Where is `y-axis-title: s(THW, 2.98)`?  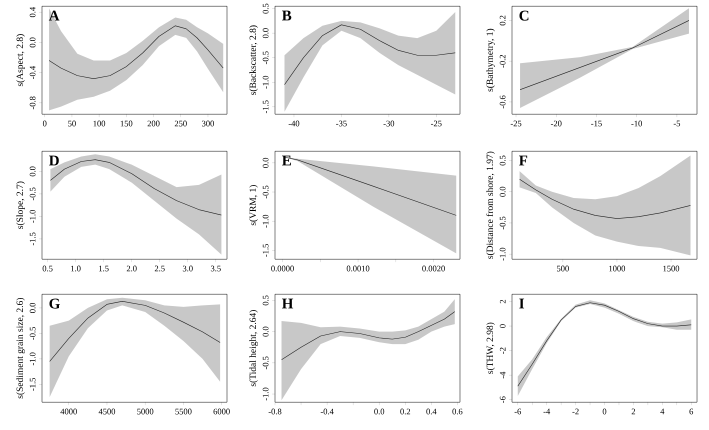 y-axis-title: s(THW, 2.98) is located at coordinates (490, 348).